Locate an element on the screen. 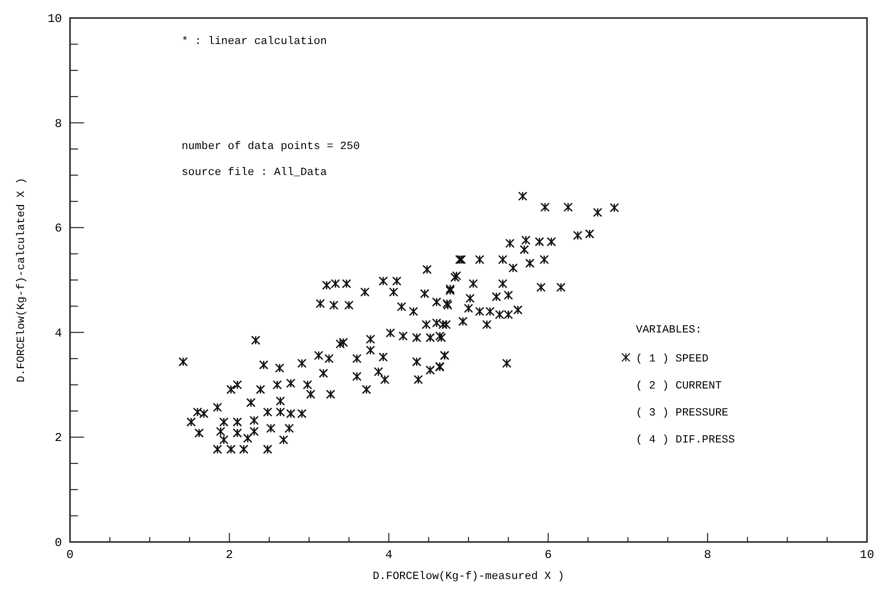 The height and width of the screenshot is (595, 883). x-tick-label: 10 is located at coordinates (867, 555).